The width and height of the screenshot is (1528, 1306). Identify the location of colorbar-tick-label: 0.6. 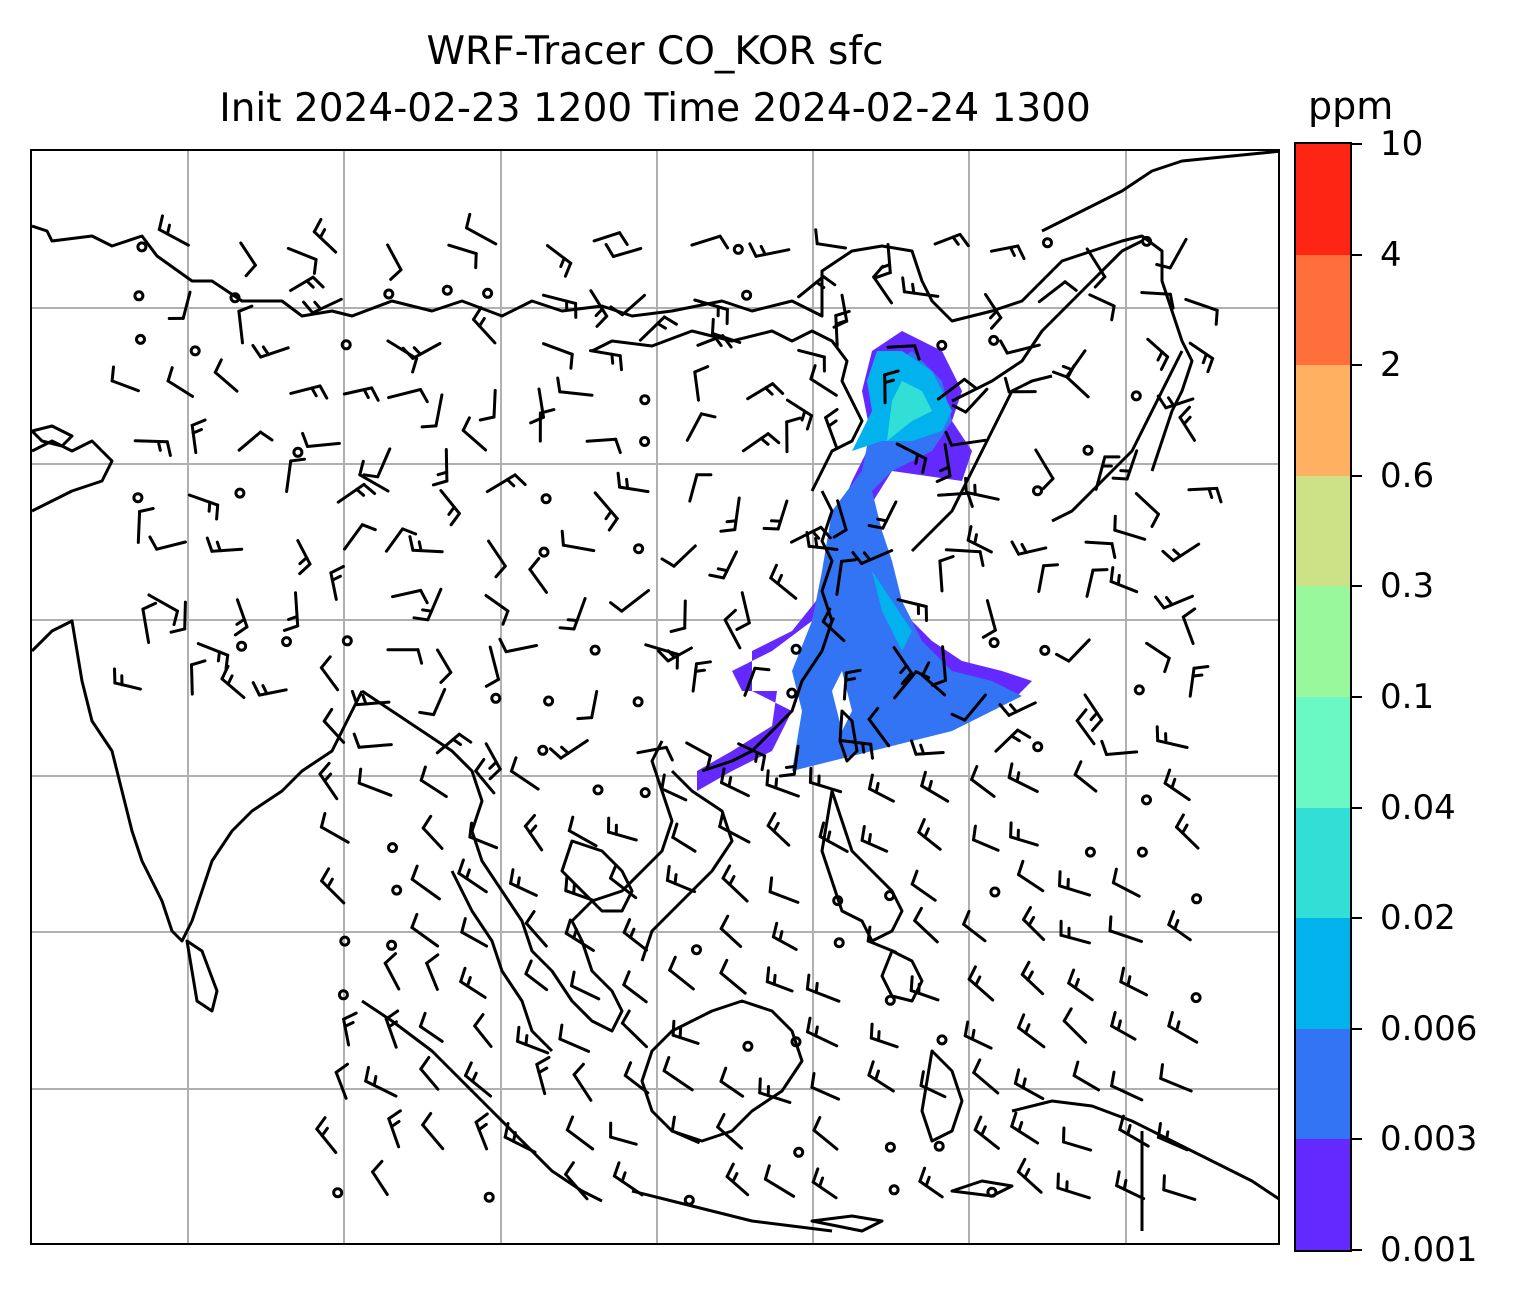
(1407, 475).